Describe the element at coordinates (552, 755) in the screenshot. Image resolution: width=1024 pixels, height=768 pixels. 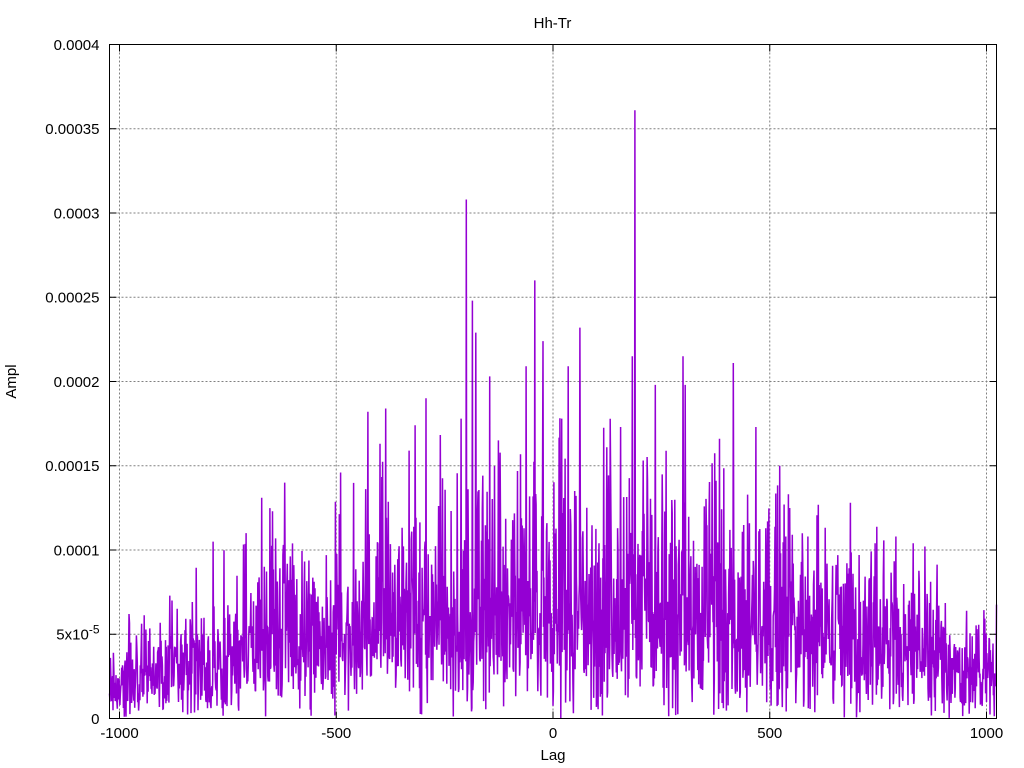
I see `svg-text: Lag` at that location.